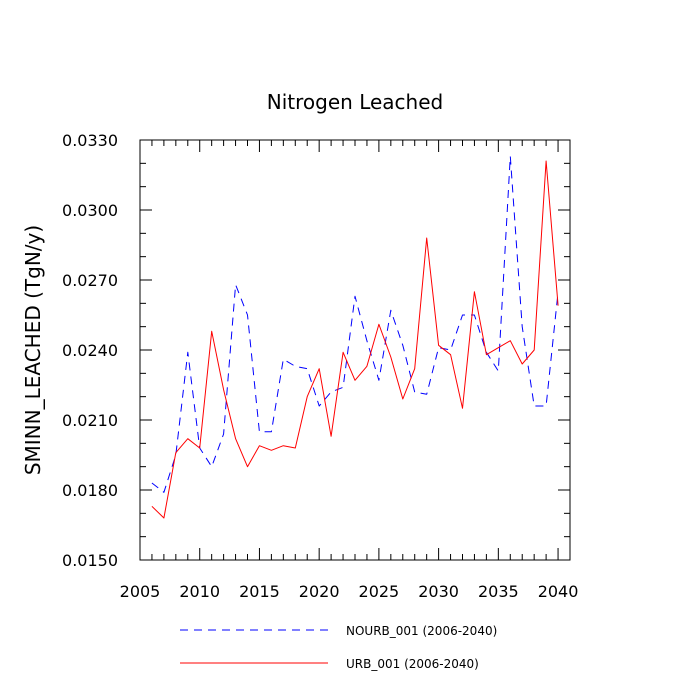 The height and width of the screenshot is (700, 700). I want to click on y-tick-label: 0.0210, so click(90, 420).